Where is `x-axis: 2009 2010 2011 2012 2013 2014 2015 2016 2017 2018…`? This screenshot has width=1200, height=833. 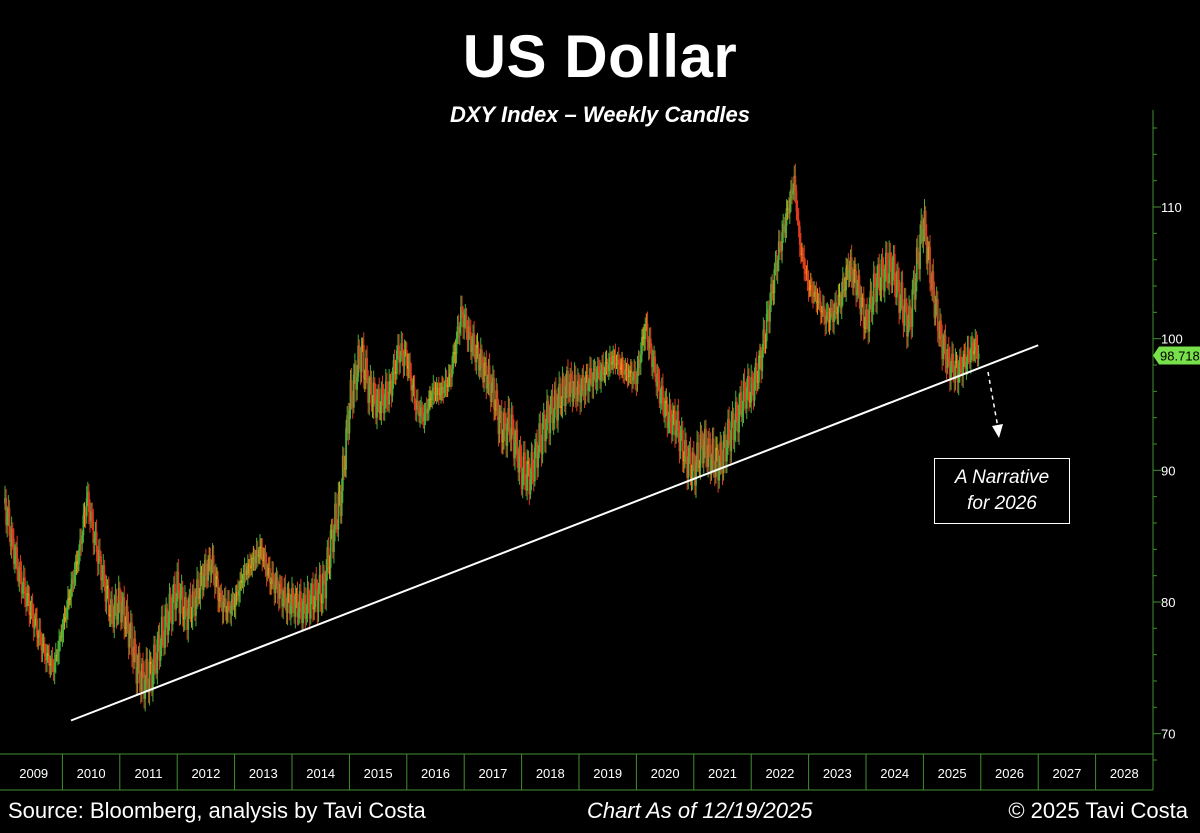 x-axis: 2009 2010 2011 2012 2013 2014 2015 2016 2017 2018… is located at coordinates (577, 772).